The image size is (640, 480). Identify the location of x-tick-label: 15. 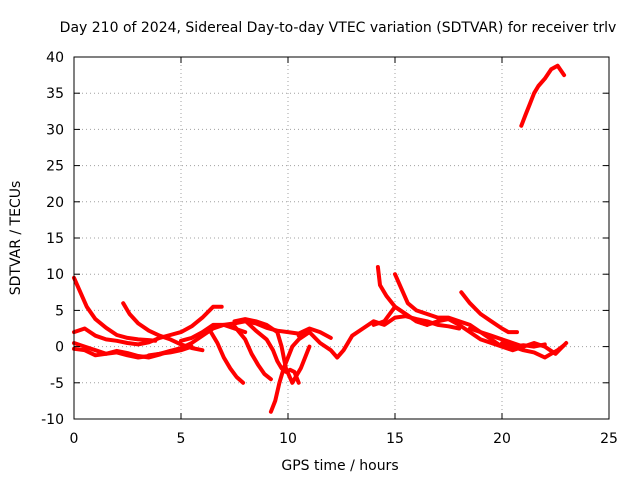
(395, 439).